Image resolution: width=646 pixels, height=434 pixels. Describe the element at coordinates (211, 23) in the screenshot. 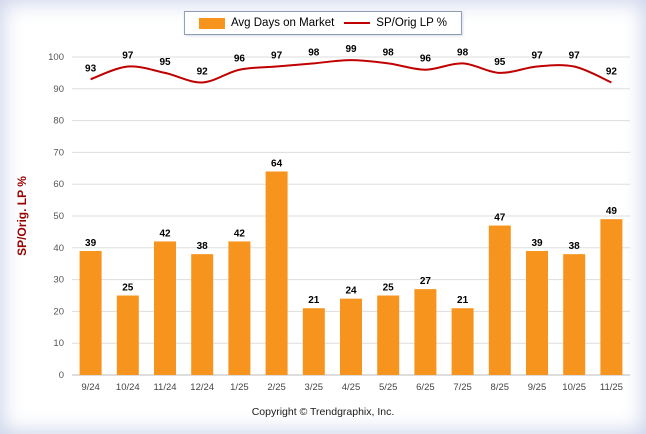

I see `bar-swatch-icon` at that location.